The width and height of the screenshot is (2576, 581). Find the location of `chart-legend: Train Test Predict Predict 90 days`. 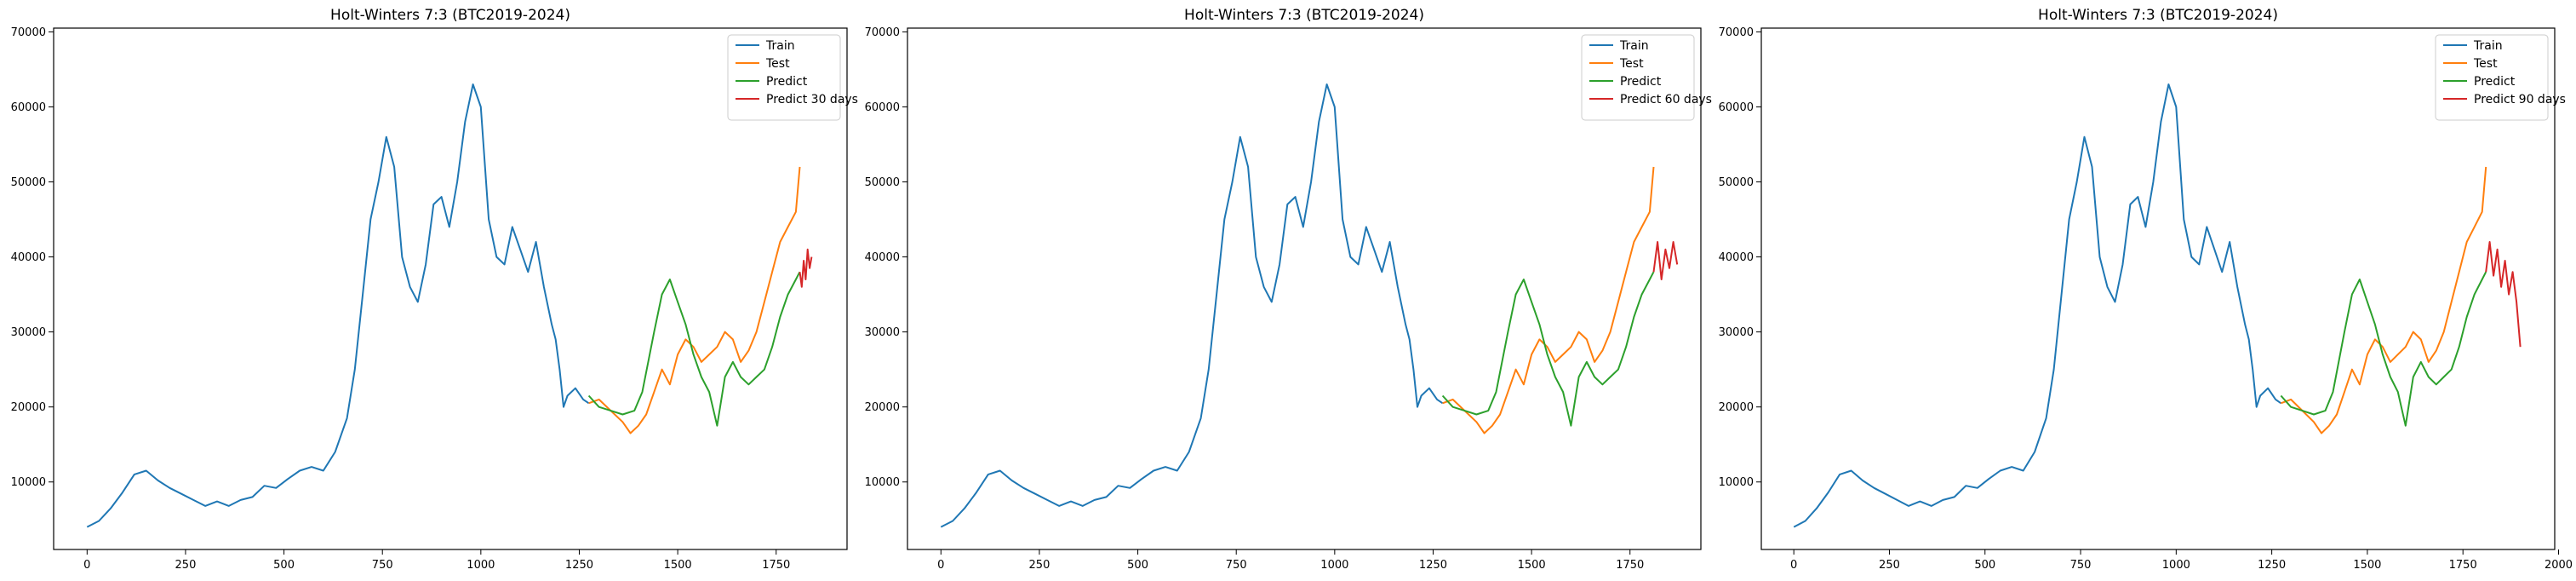

chart-legend: Train Test Predict Predict 90 days is located at coordinates (2500, 77).